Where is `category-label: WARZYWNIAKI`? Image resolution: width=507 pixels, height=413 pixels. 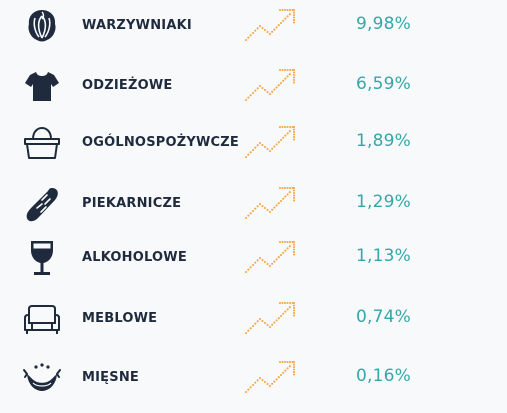 category-label: WARZYWNIAKI is located at coordinates (137, 25).